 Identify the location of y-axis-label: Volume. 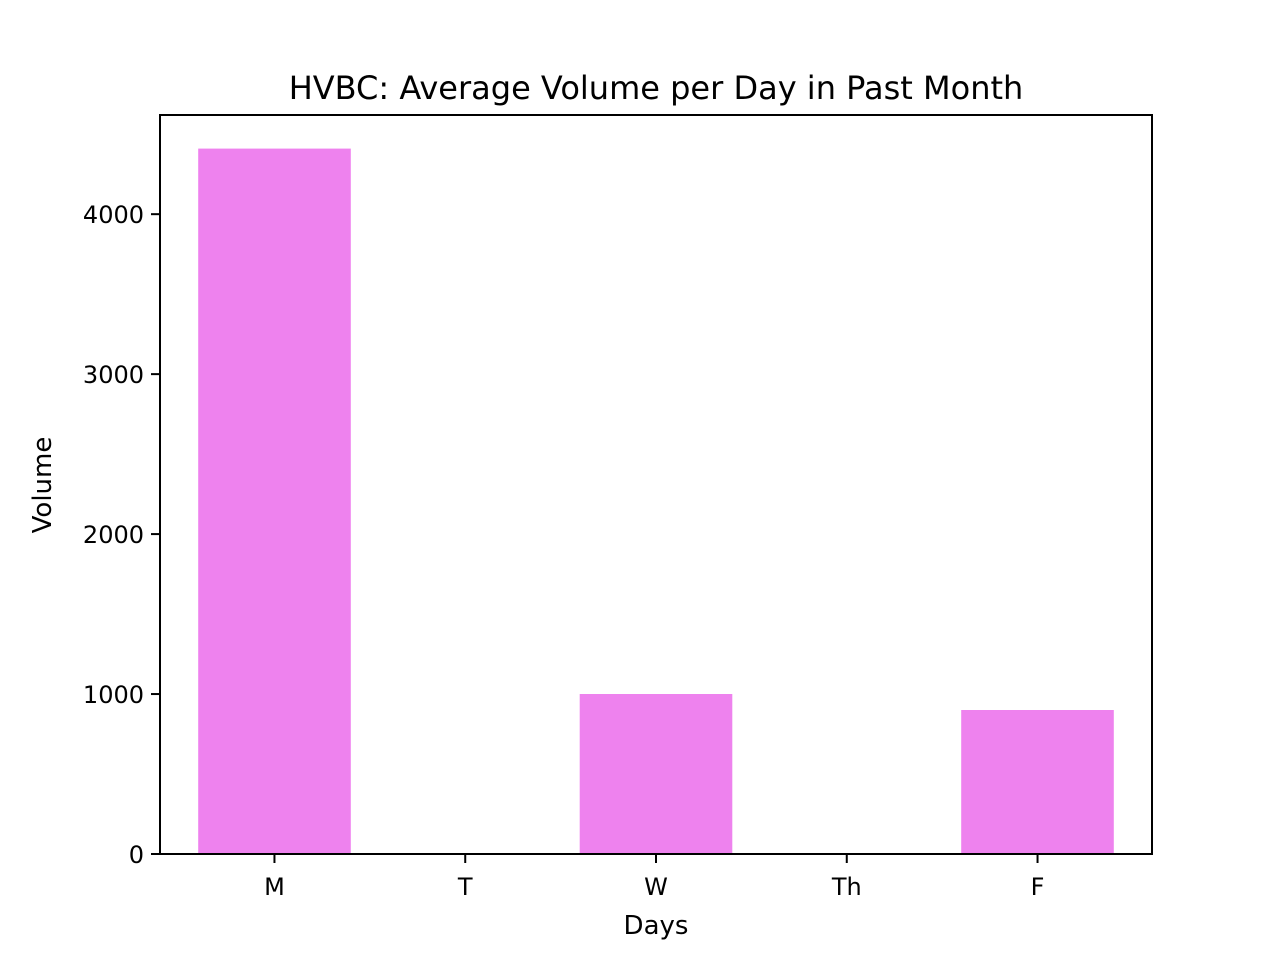
(43, 485).